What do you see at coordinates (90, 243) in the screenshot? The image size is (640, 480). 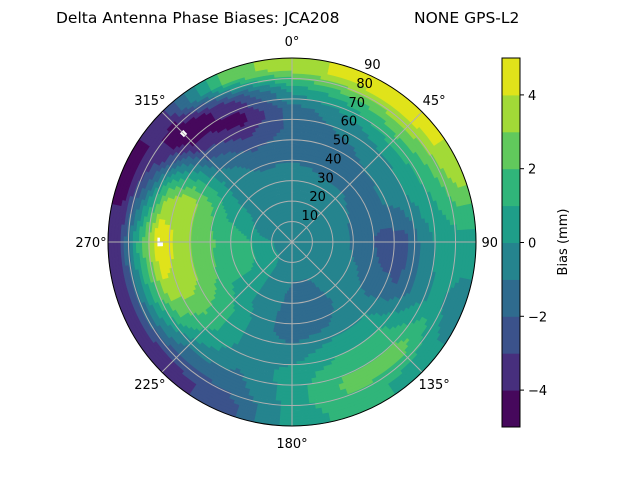 I see `theta-tick-label: 270°` at bounding box center [90, 243].